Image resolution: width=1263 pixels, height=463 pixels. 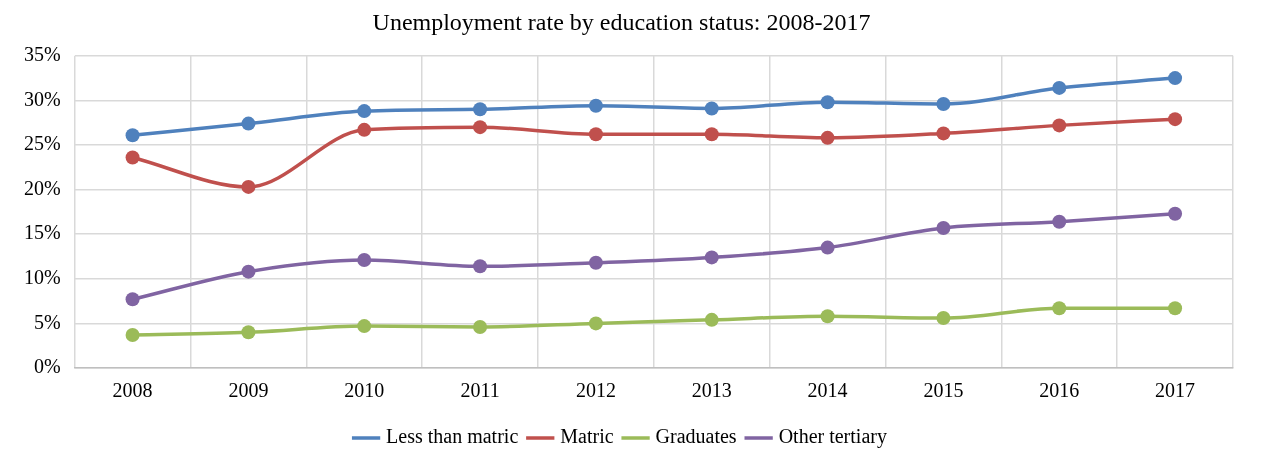 I want to click on x-tick-label: 2016, so click(x=1059, y=390).